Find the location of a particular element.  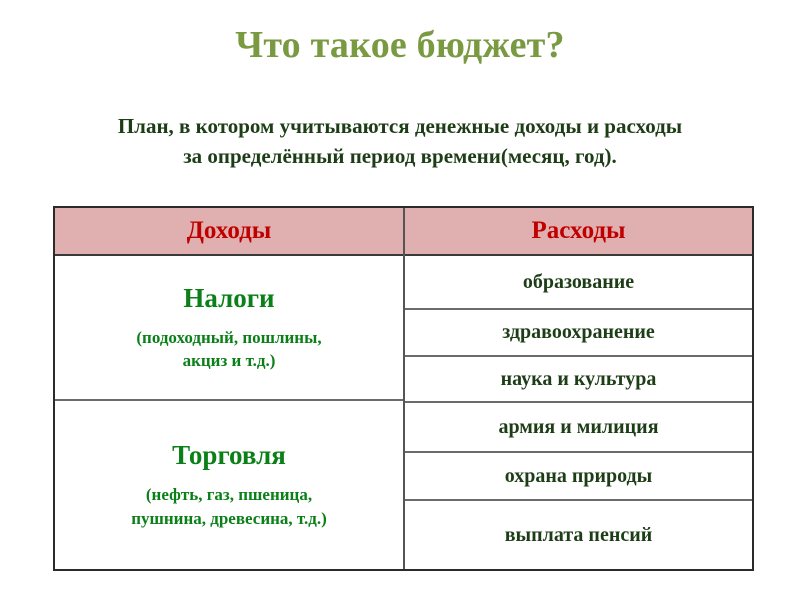

page-title: Что такое бюджет? is located at coordinates (400, 45).